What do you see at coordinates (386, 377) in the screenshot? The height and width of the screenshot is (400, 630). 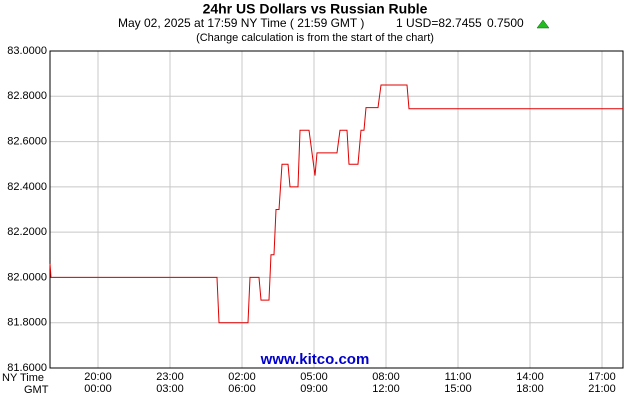 I see `x-tick-label: 08:00` at bounding box center [386, 377].